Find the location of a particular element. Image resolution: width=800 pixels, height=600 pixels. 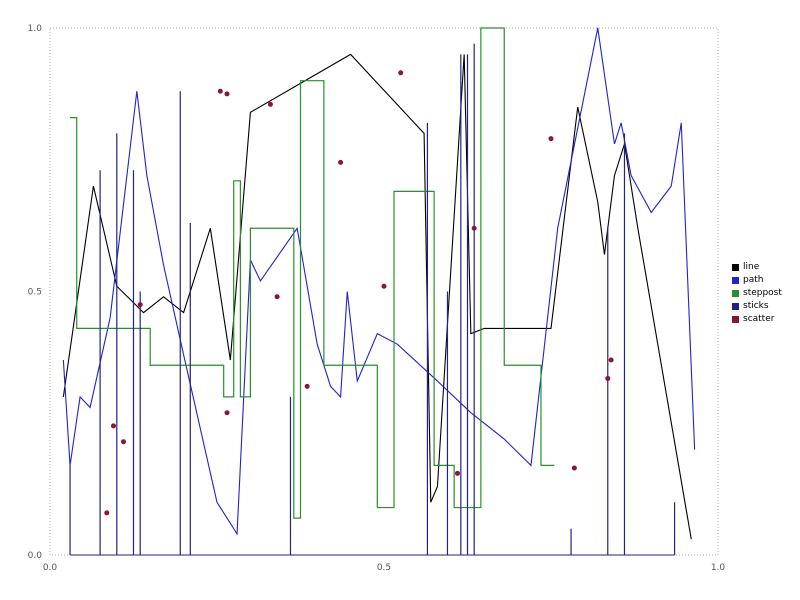

legend-label: scatter is located at coordinates (759, 319).